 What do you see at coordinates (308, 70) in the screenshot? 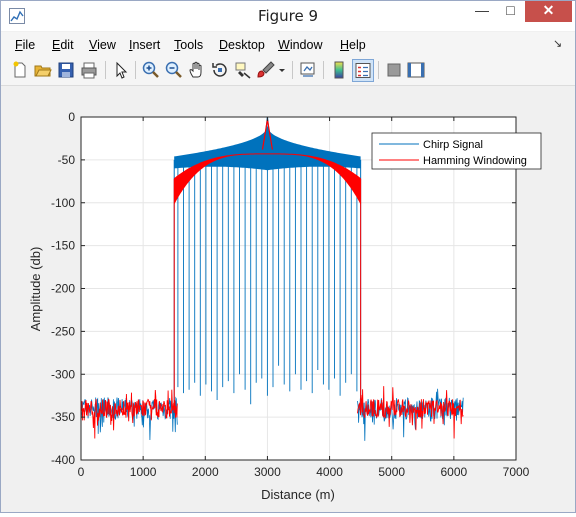
I see `link-plot-icon` at bounding box center [308, 70].